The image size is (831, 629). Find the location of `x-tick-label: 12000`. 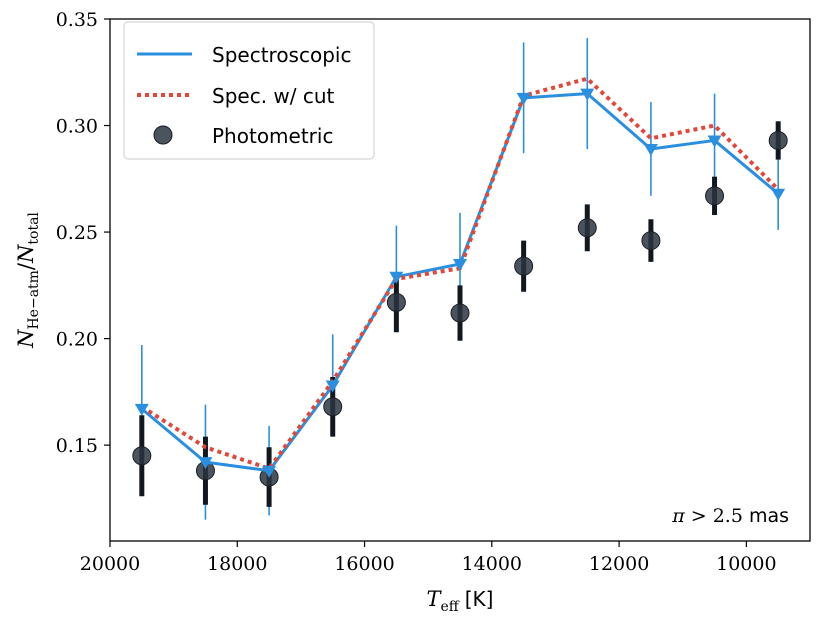

x-tick-label: 12000 is located at coordinates (619, 564).